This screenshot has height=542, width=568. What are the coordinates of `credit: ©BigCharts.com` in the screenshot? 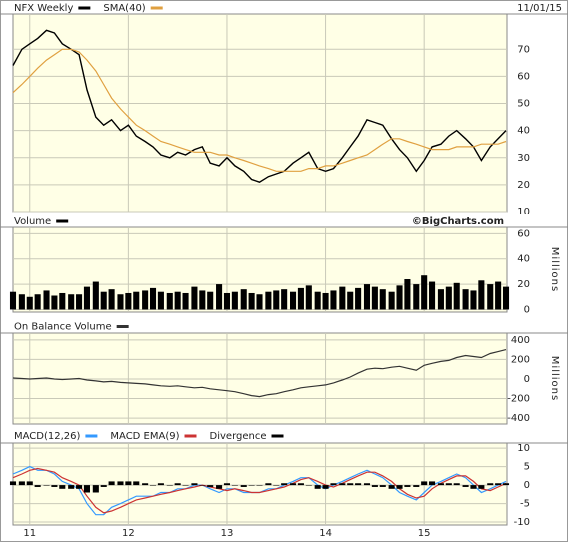 It's located at (458, 221).